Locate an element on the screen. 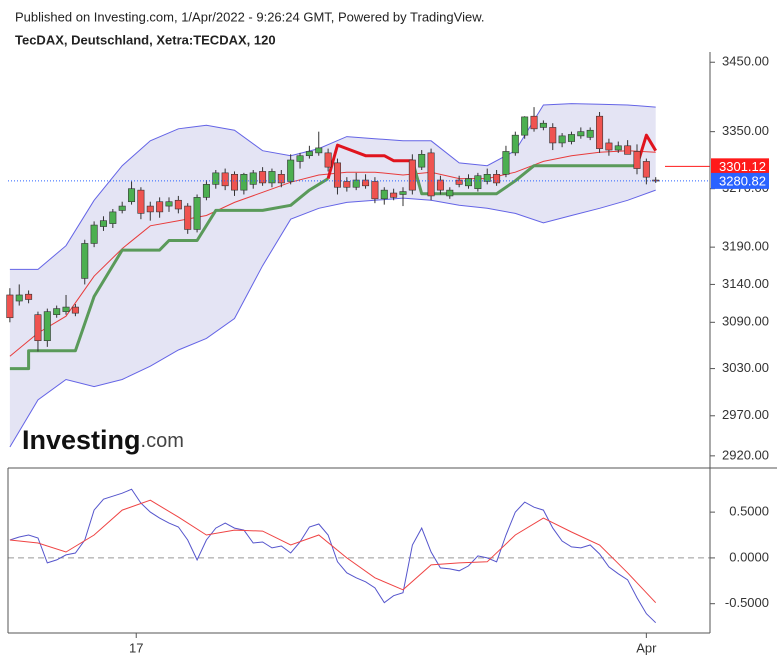 Image resolution: width=777 pixels, height=663 pixels. x-tick-label: 17 is located at coordinates (136, 647).